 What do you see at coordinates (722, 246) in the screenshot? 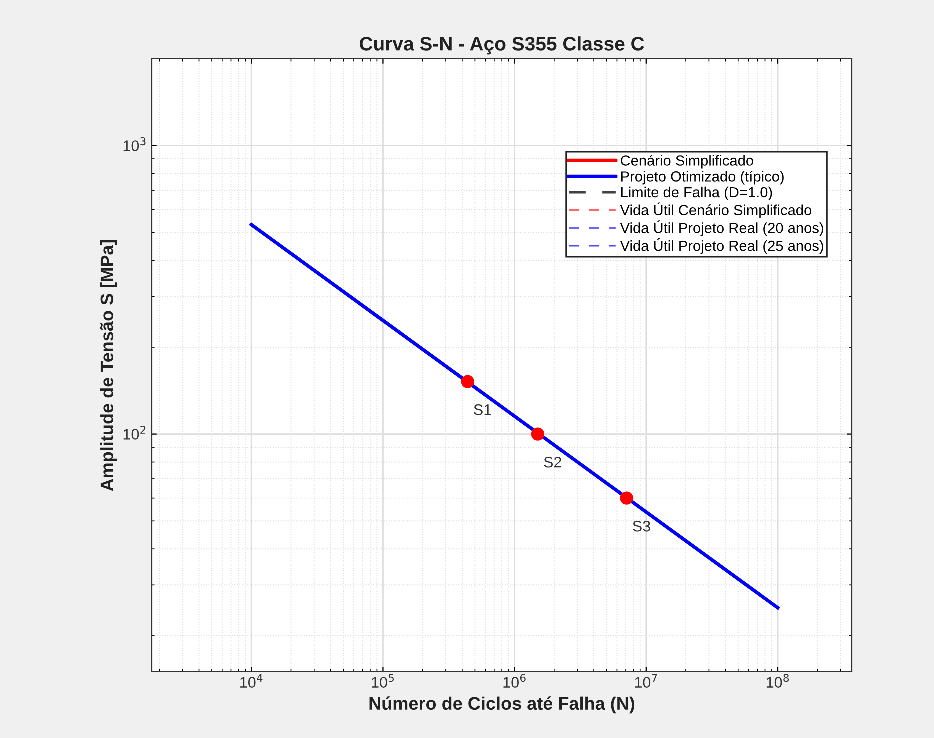
I see `legend-label: Vida Útil Projeto Real (25 anos)` at bounding box center [722, 246].